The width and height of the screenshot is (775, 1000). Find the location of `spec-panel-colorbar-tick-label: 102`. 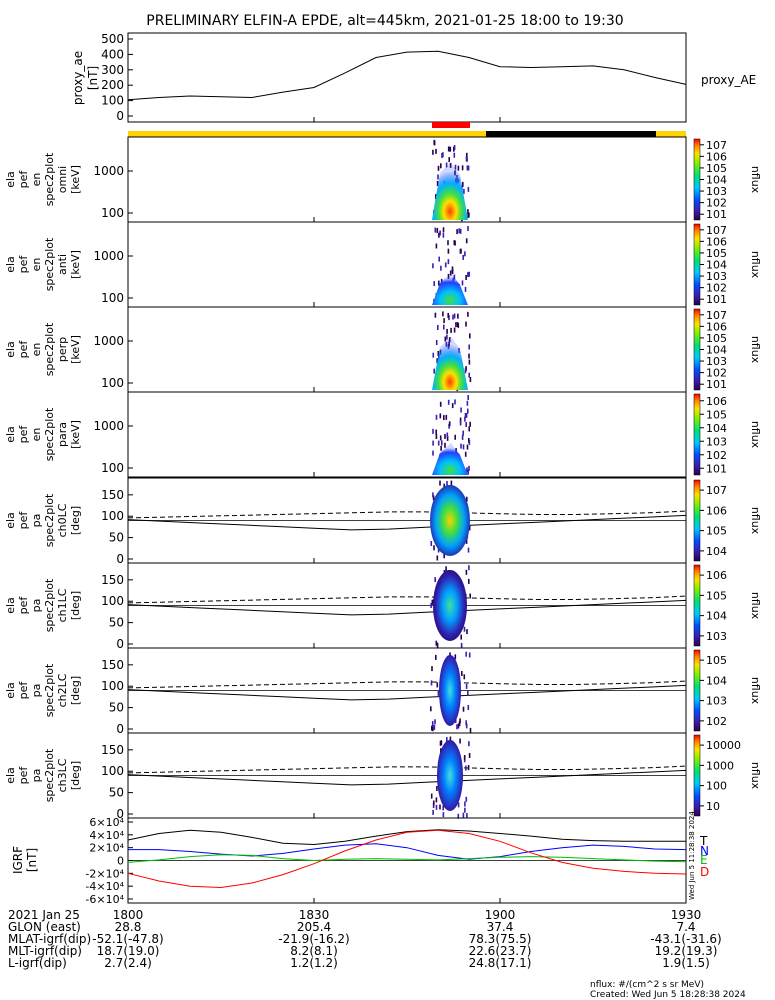

spec-panel-colorbar-tick-label: 102 is located at coordinates (716, 288).